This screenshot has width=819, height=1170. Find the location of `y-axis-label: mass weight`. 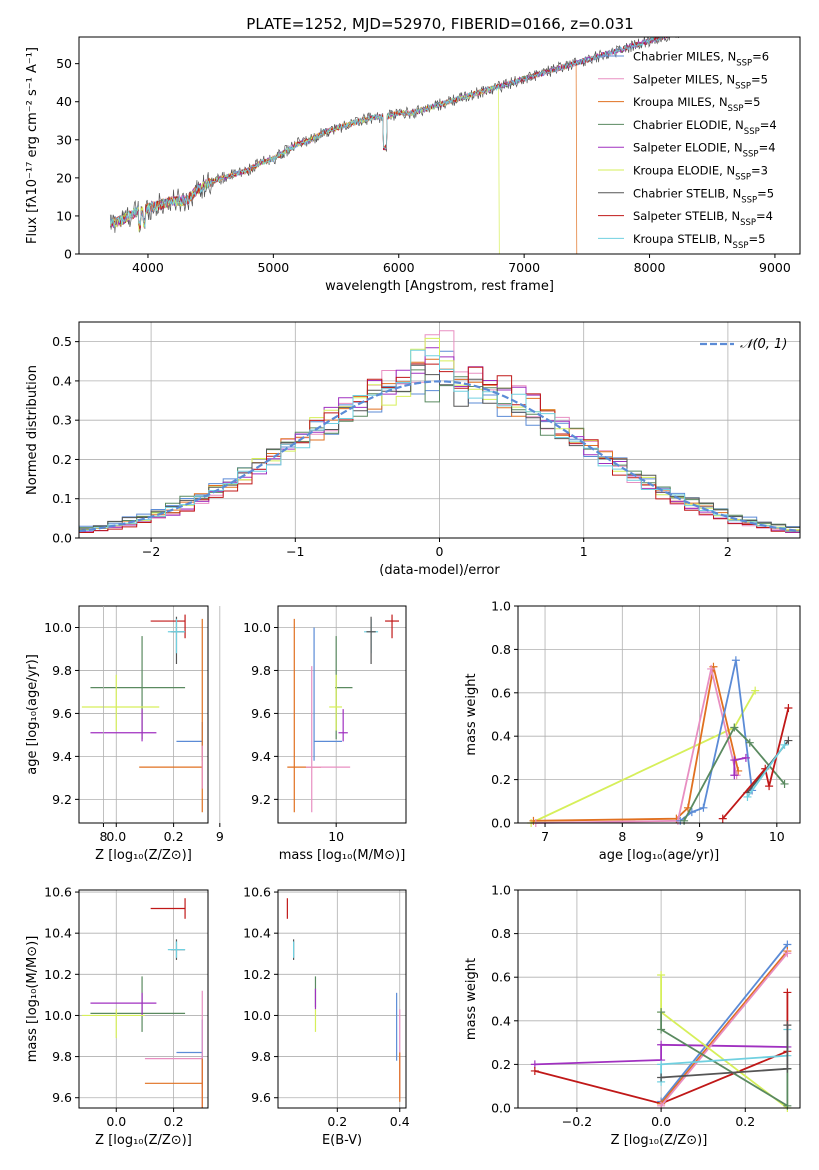

y-axis-label: mass weight is located at coordinates (471, 999).